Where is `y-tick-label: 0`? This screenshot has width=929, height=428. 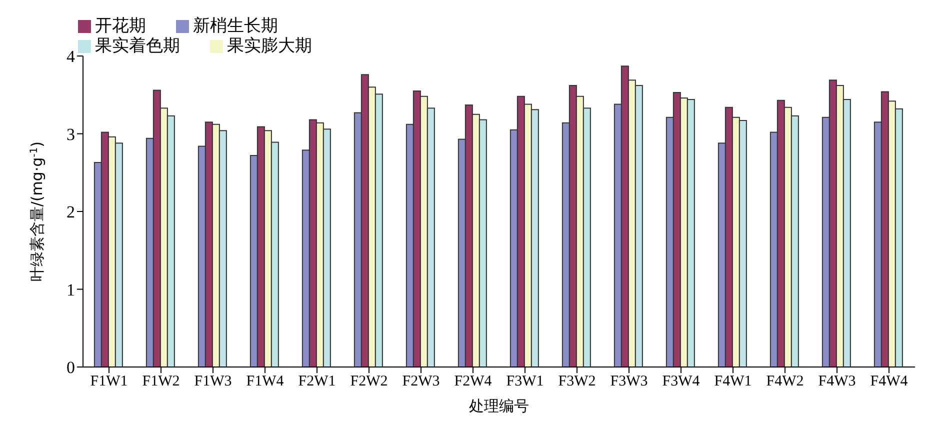
y-tick-label: 0 is located at coordinates (70, 368).